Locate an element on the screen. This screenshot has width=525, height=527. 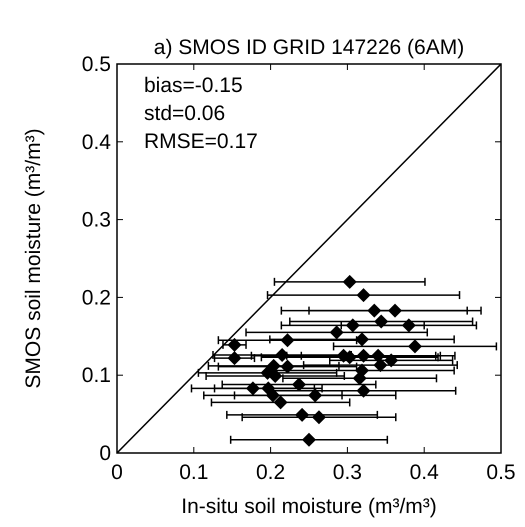
y-tick-label: 0.3 is located at coordinates (96, 220).